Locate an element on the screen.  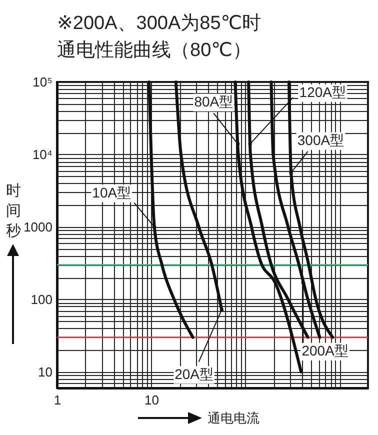
annotation: 20A型 is located at coordinates (194, 374).